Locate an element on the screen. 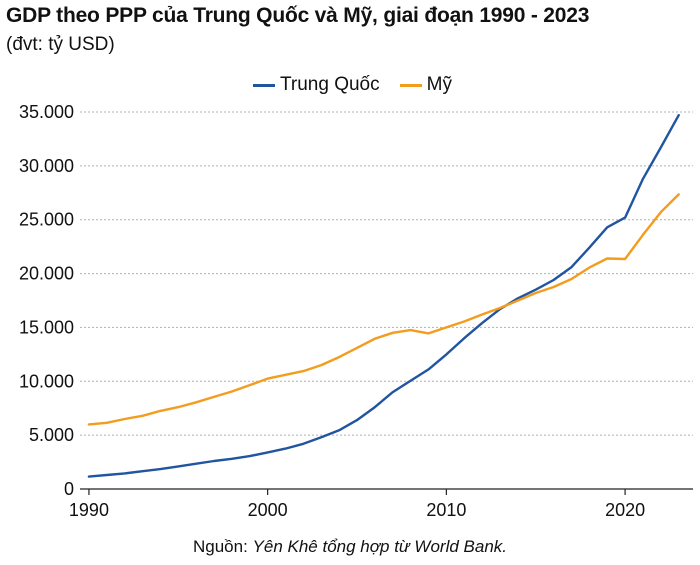 This screenshot has height=565, width=700. y-tick-label: 35.000 is located at coordinates (46, 112).